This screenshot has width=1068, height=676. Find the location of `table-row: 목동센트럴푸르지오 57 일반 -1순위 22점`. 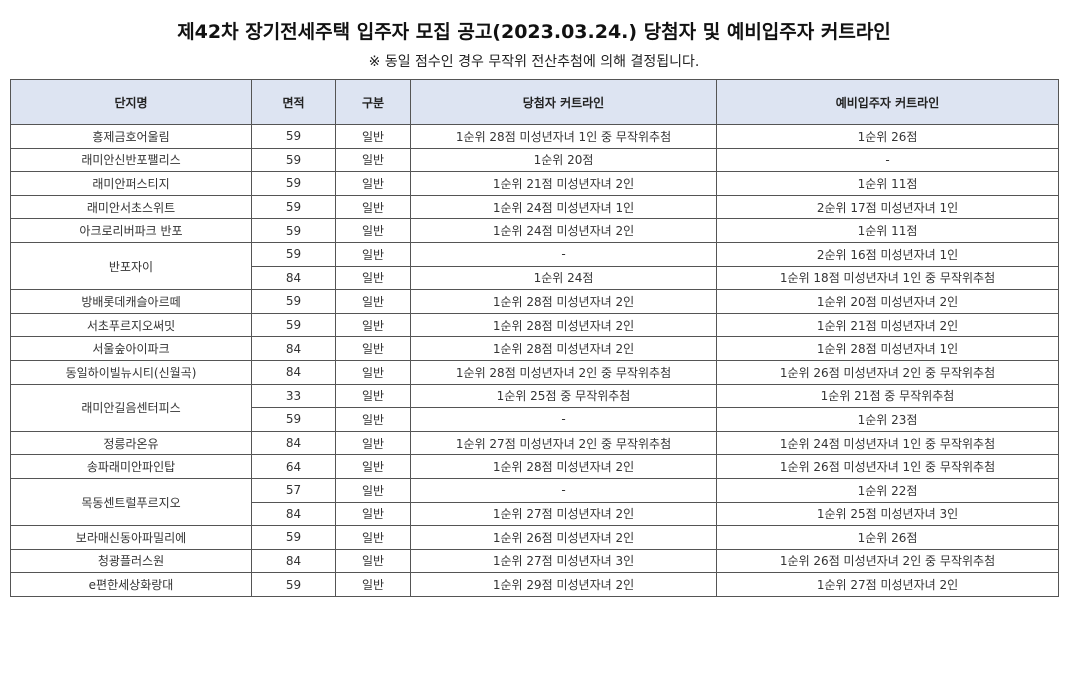

table-row: 목동센트럴푸르지오 57 일반 -1순위 22점 is located at coordinates (534, 502).